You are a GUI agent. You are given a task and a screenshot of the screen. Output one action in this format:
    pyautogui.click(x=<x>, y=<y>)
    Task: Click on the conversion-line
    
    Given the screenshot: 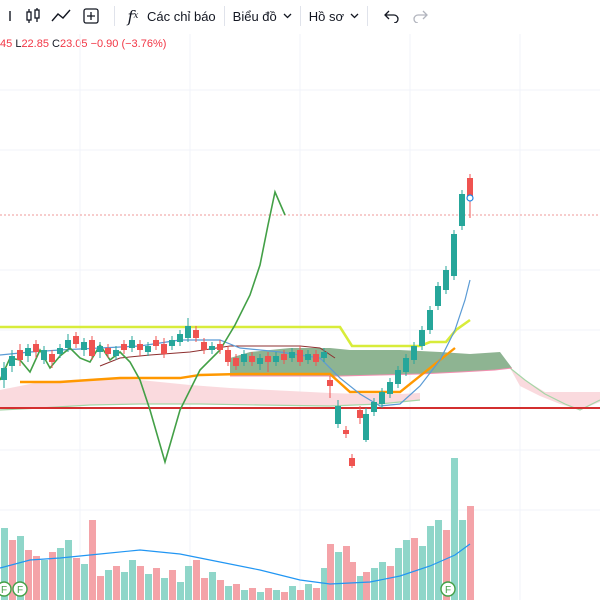 What is the action you would take?
    pyautogui.click(x=238, y=370)
    